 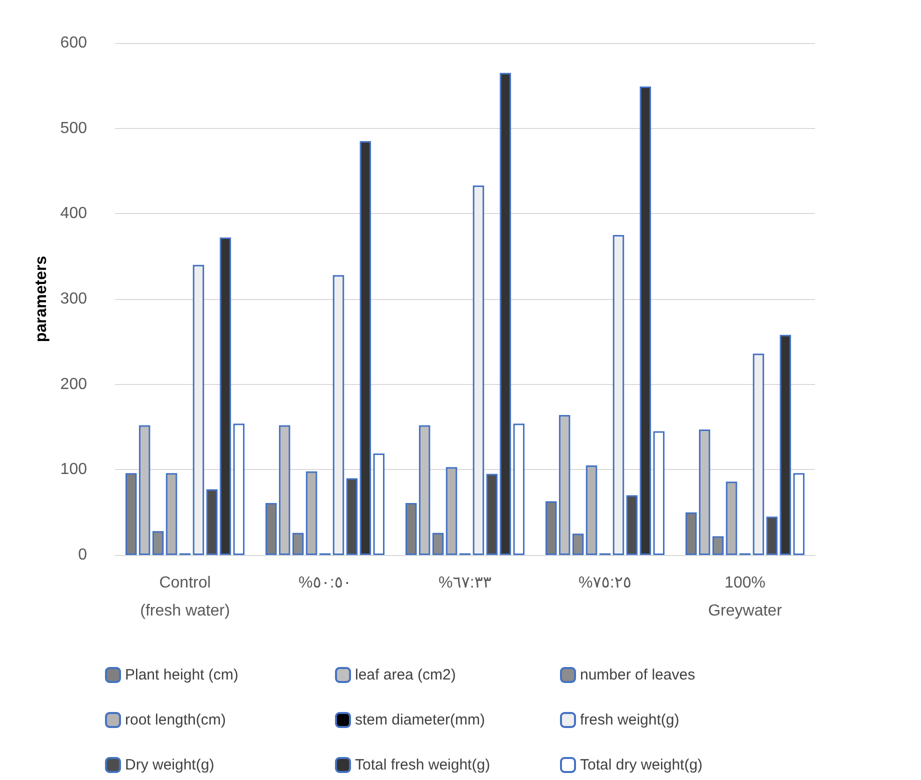 What do you see at coordinates (422, 765) in the screenshot?
I see `legend-label: Total fresh weight(g)` at bounding box center [422, 765].